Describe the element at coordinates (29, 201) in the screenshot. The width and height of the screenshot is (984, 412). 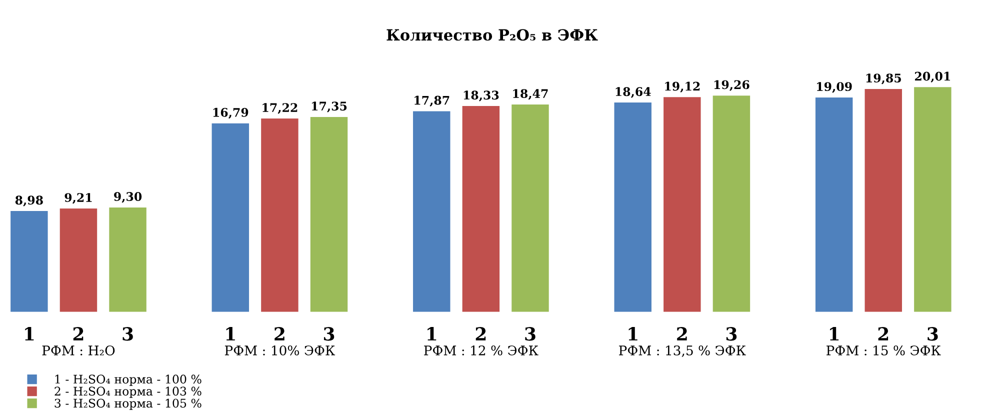
I see `data-label: 8,98` at that location.